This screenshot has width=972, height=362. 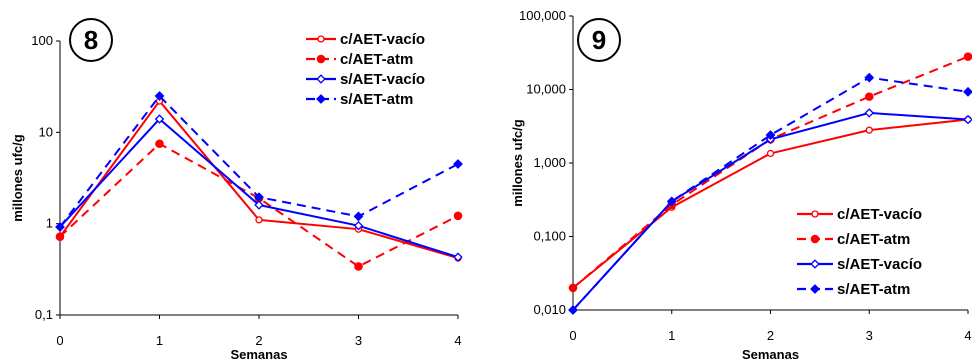 What do you see at coordinates (44, 314) in the screenshot?
I see `y-tick-label: 0,1` at bounding box center [44, 314].